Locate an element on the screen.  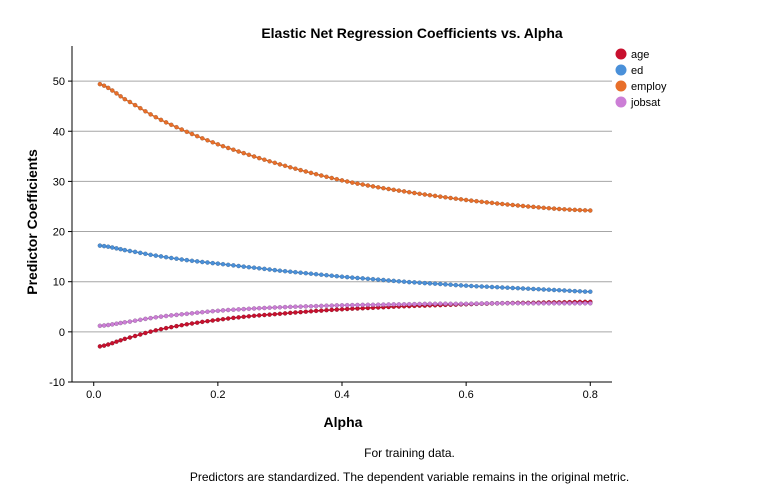
x-tick-label: 0.0 is located at coordinates (93, 395).